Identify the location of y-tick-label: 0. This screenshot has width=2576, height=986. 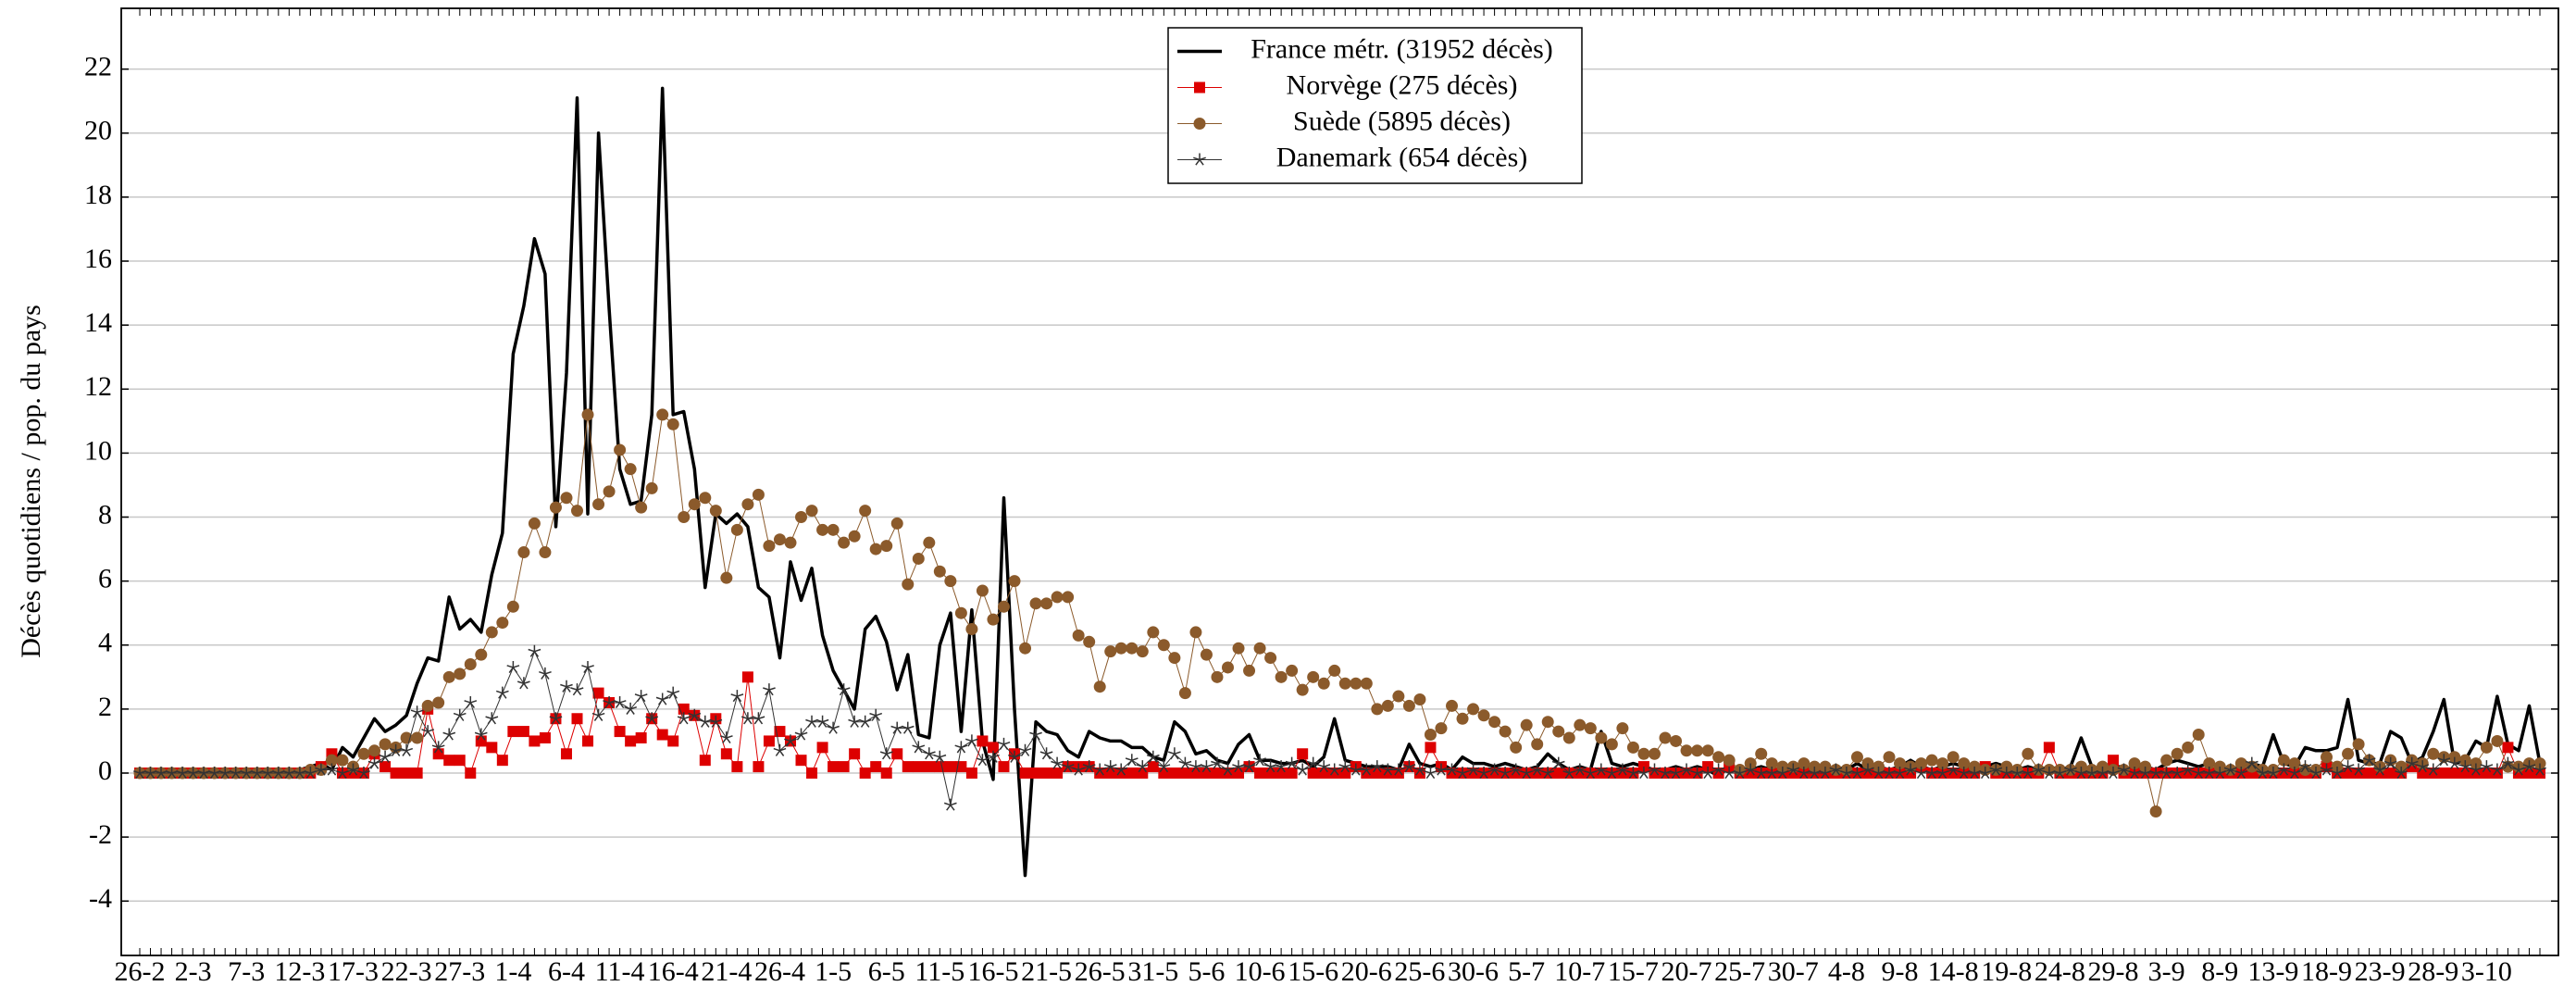
(105, 770).